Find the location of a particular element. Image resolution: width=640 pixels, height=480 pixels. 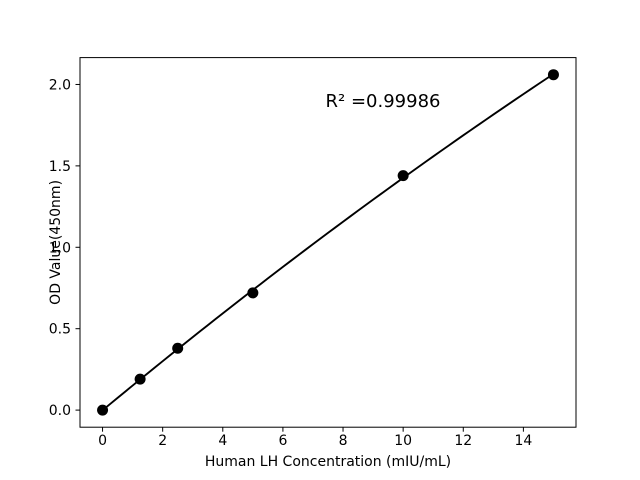

y-tick-label: 0.5 is located at coordinates (60, 330).